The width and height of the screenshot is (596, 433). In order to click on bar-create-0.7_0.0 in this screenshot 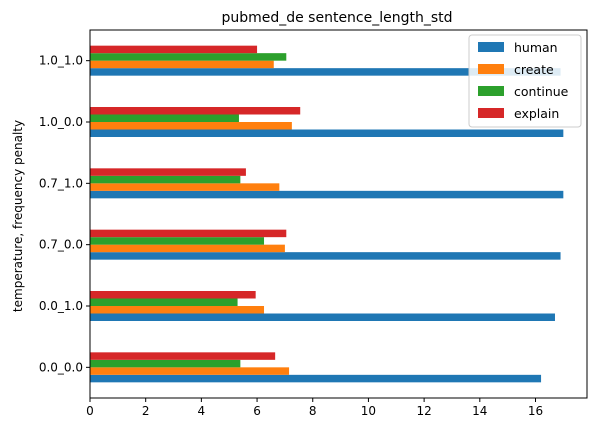, I will do `click(187, 248)`.